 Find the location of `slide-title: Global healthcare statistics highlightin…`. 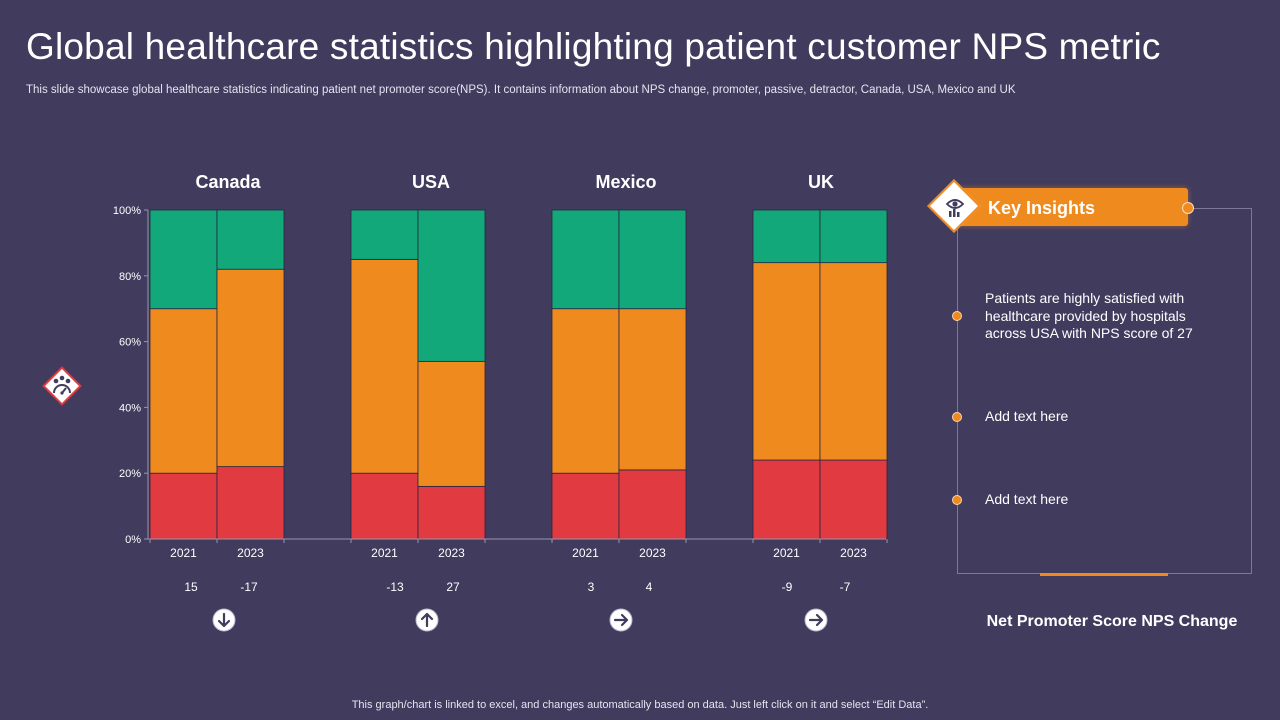

slide-title: Global healthcare statistics highlightin… is located at coordinates (593, 46).